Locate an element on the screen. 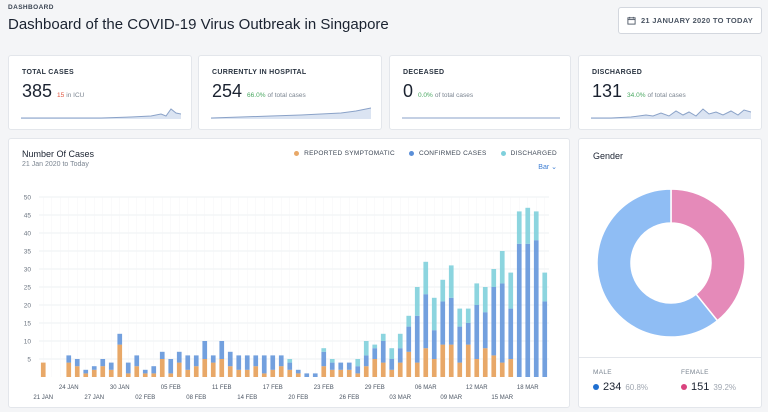  stat-card-discharged: DISCHARGED 131 34.0% of total cases is located at coordinates (670, 92).